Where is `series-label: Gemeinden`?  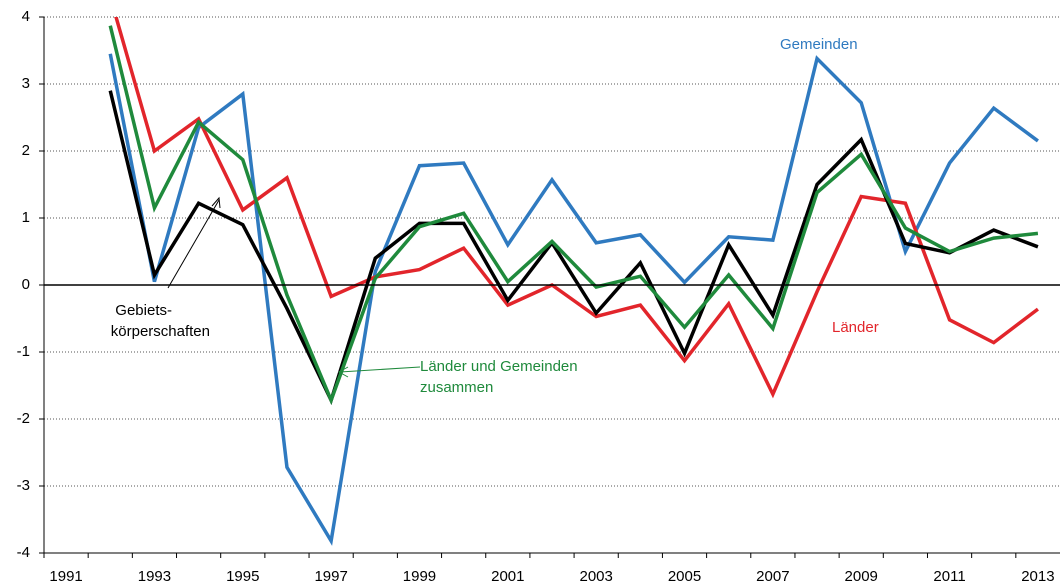
series-label: Gemeinden is located at coordinates (819, 44).